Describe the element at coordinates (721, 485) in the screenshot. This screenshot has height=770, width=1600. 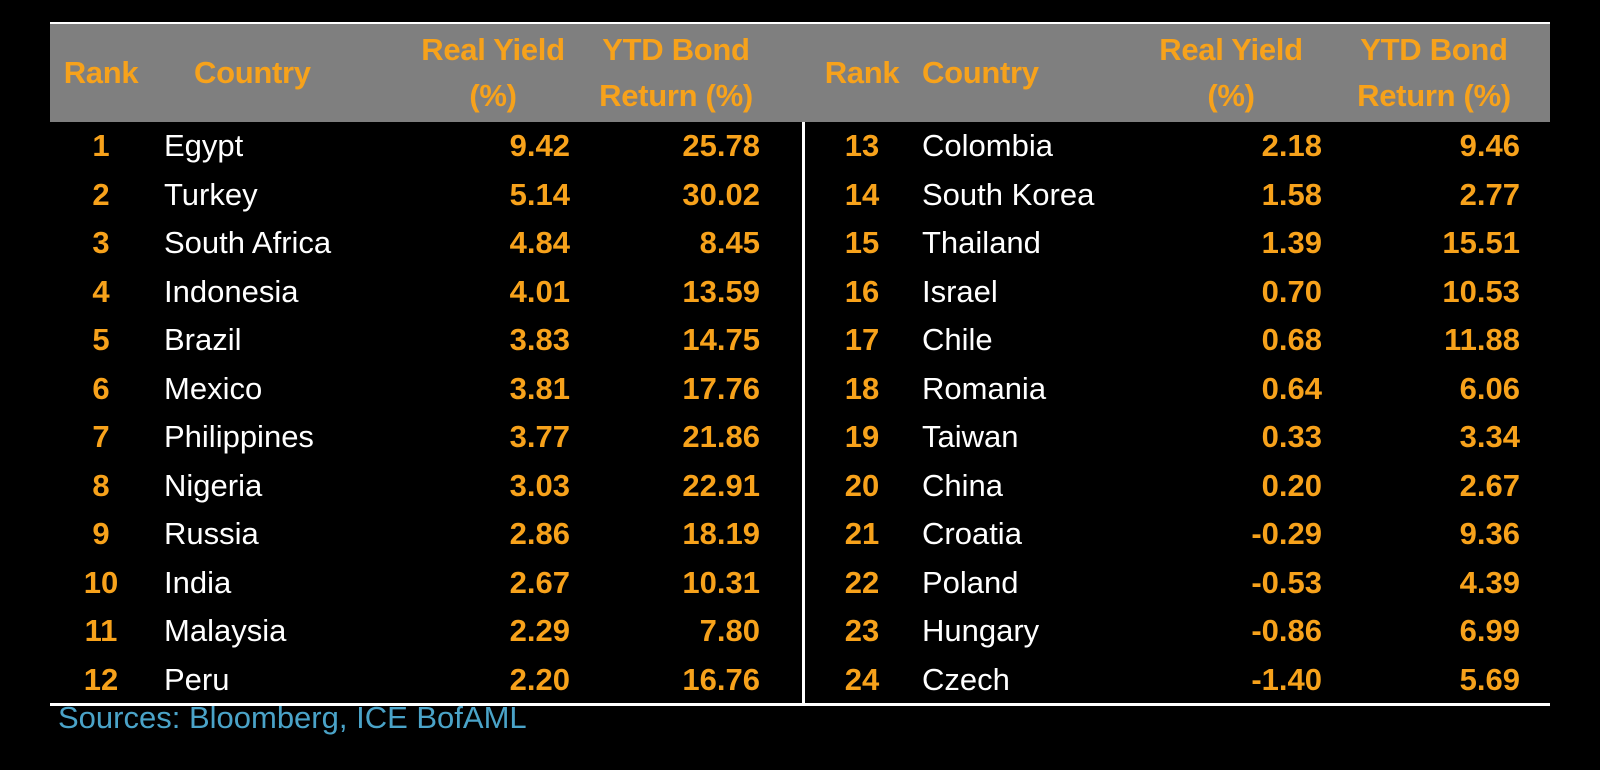
I see `ytd-return-cell: 22.91` at that location.